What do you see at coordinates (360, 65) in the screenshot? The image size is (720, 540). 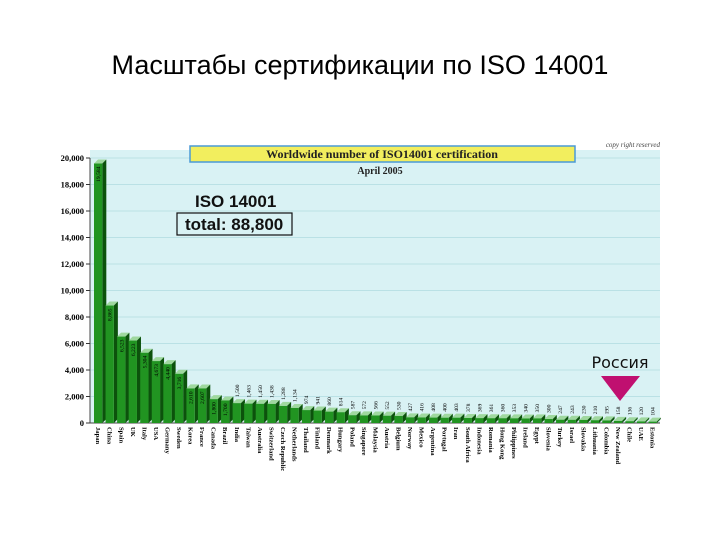 I see `slide-title: Масштабы сертификации по ISO 14001` at bounding box center [360, 65].